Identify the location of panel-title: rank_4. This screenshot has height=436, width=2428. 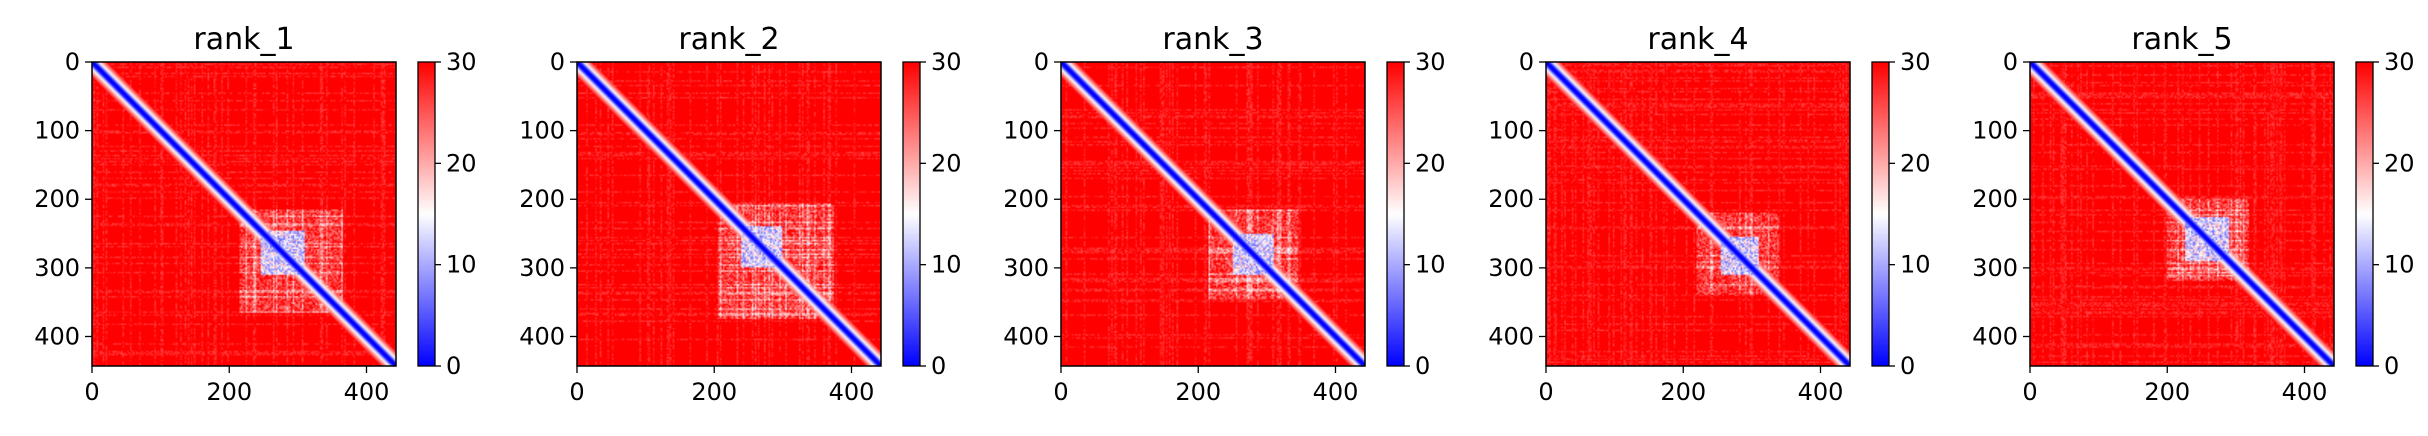
(1697, 39).